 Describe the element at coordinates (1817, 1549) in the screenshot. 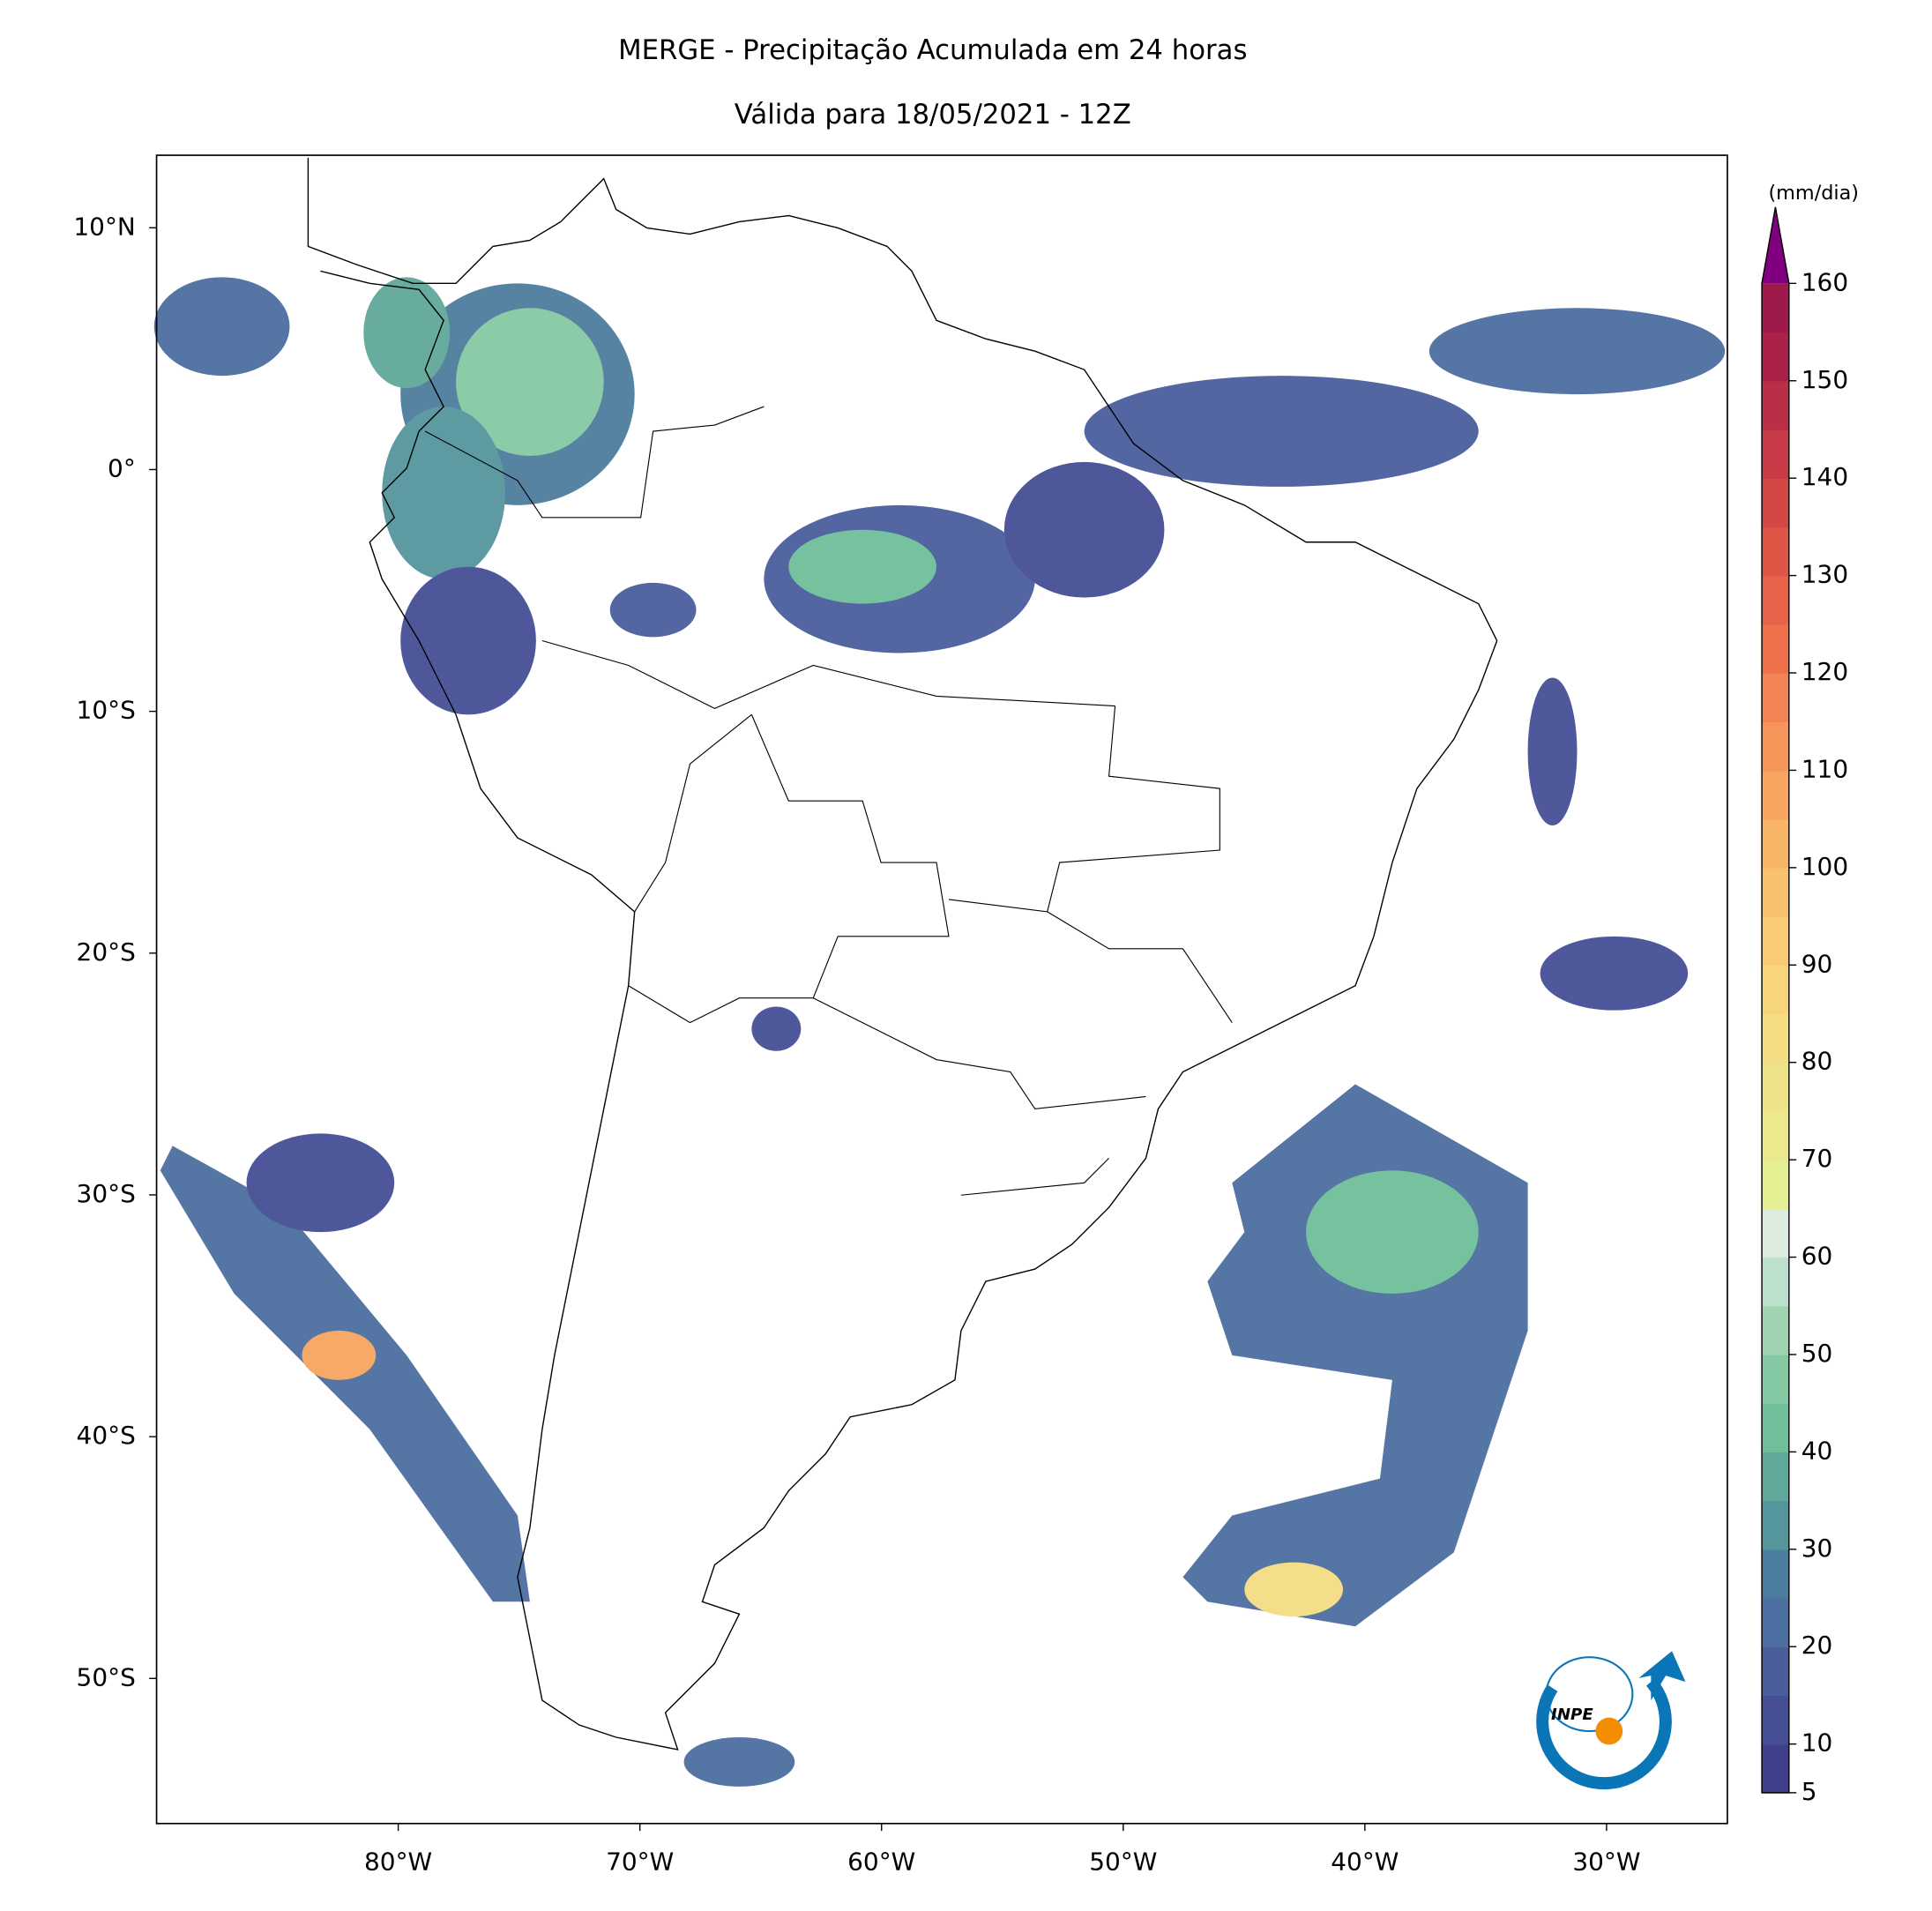

I see `colorbar-tick-label: 30` at that location.